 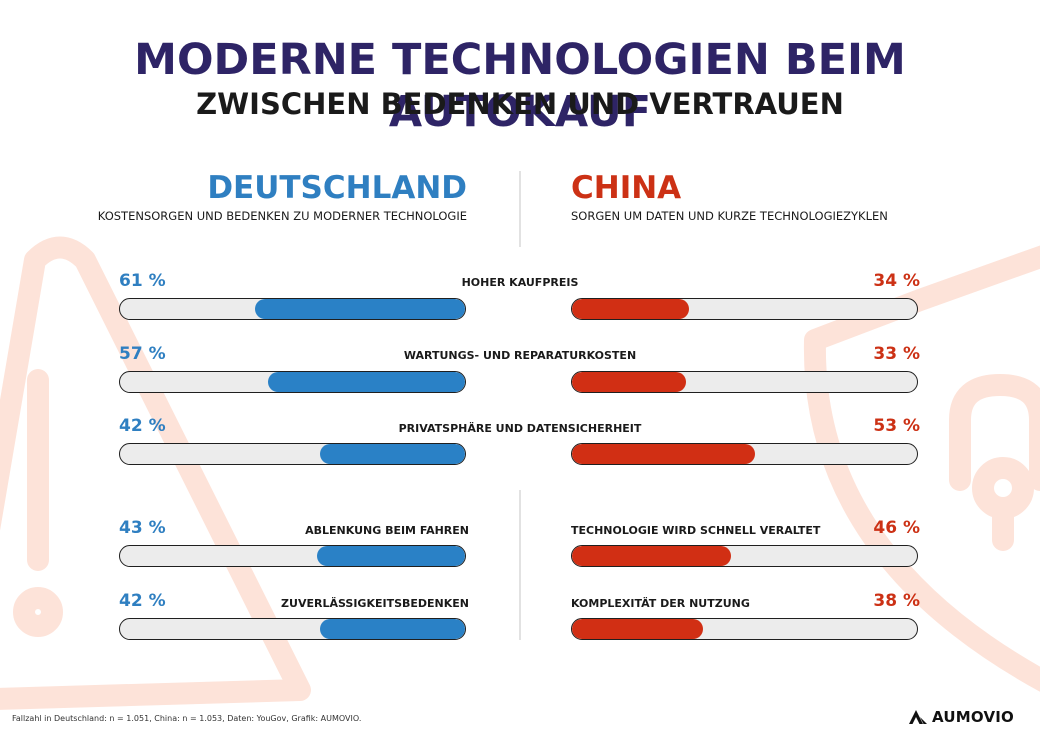 What do you see at coordinates (660, 603) in the screenshot?
I see `china-category-label: KOMPLEXITÄT DER NUTZUNG` at bounding box center [660, 603].